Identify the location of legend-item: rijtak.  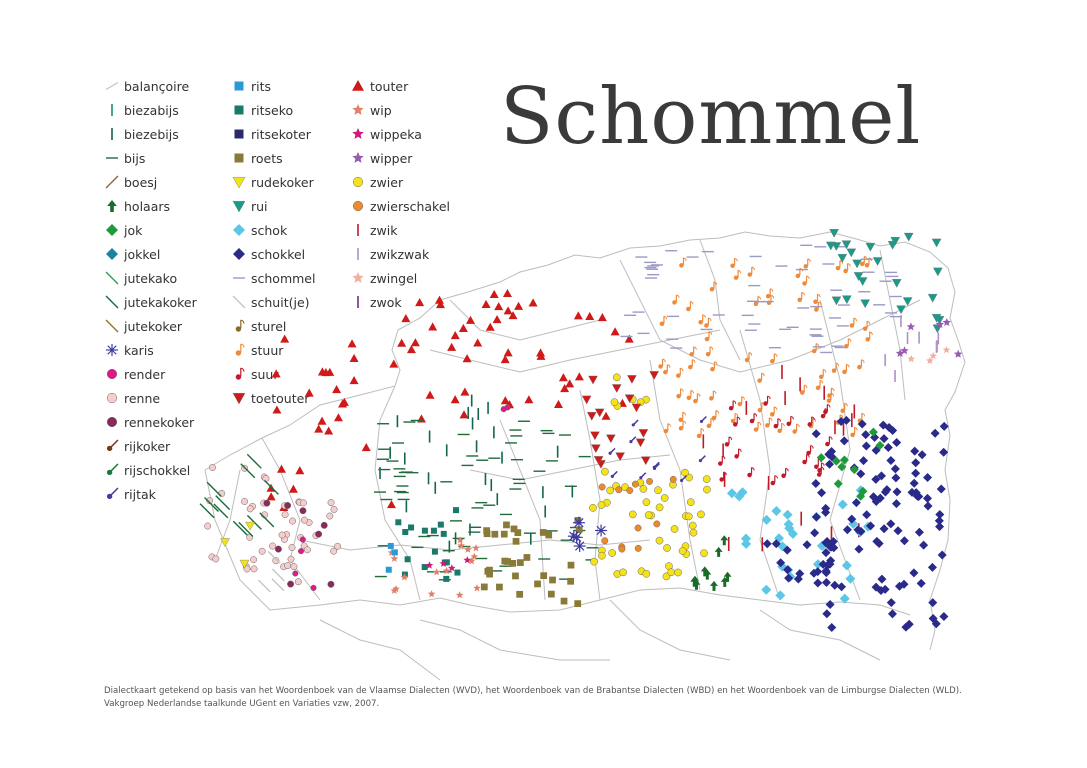
(150, 494).